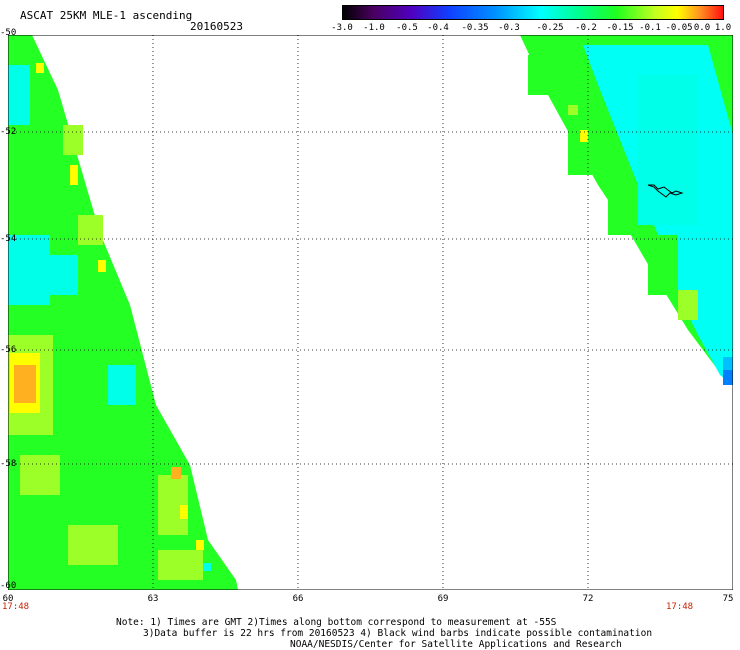 This screenshot has height=650, width=740. What do you see at coordinates (509, 28) in the screenshot?
I see `colorbar-label: -0.3` at bounding box center [509, 28].